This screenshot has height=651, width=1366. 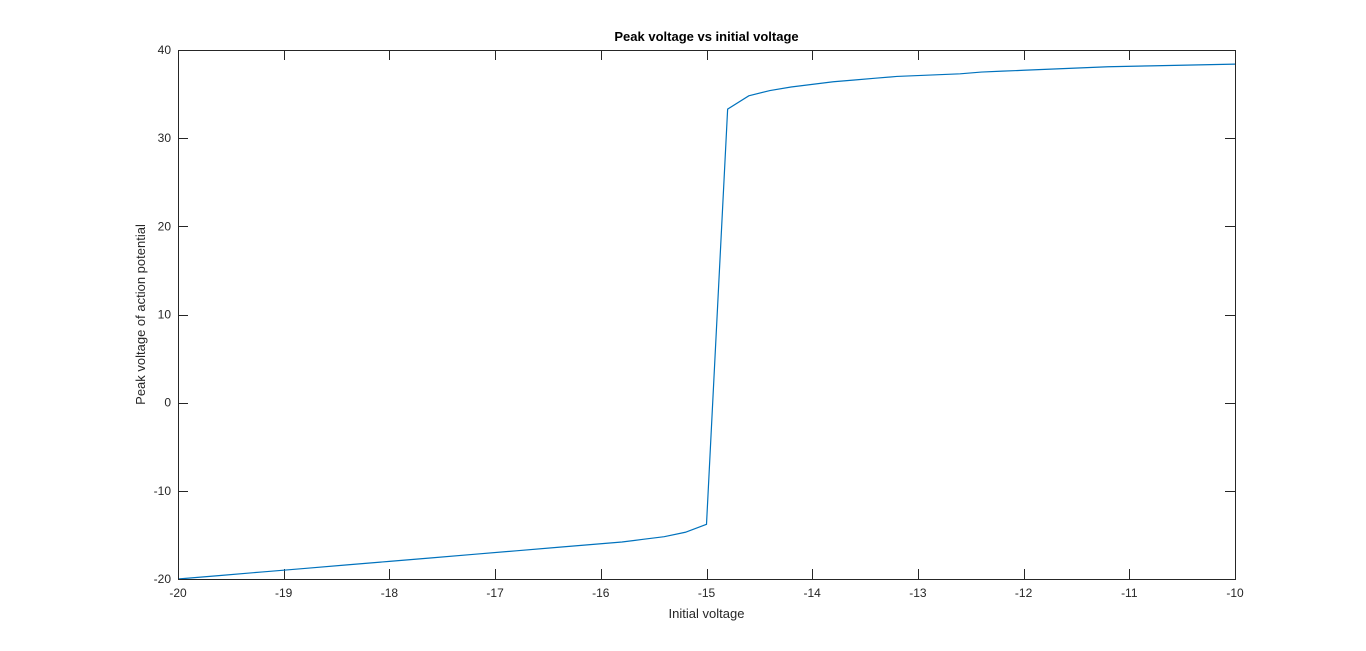 What do you see at coordinates (140, 314) in the screenshot?
I see `y-axis-title: Peak voltage of action potential` at bounding box center [140, 314].